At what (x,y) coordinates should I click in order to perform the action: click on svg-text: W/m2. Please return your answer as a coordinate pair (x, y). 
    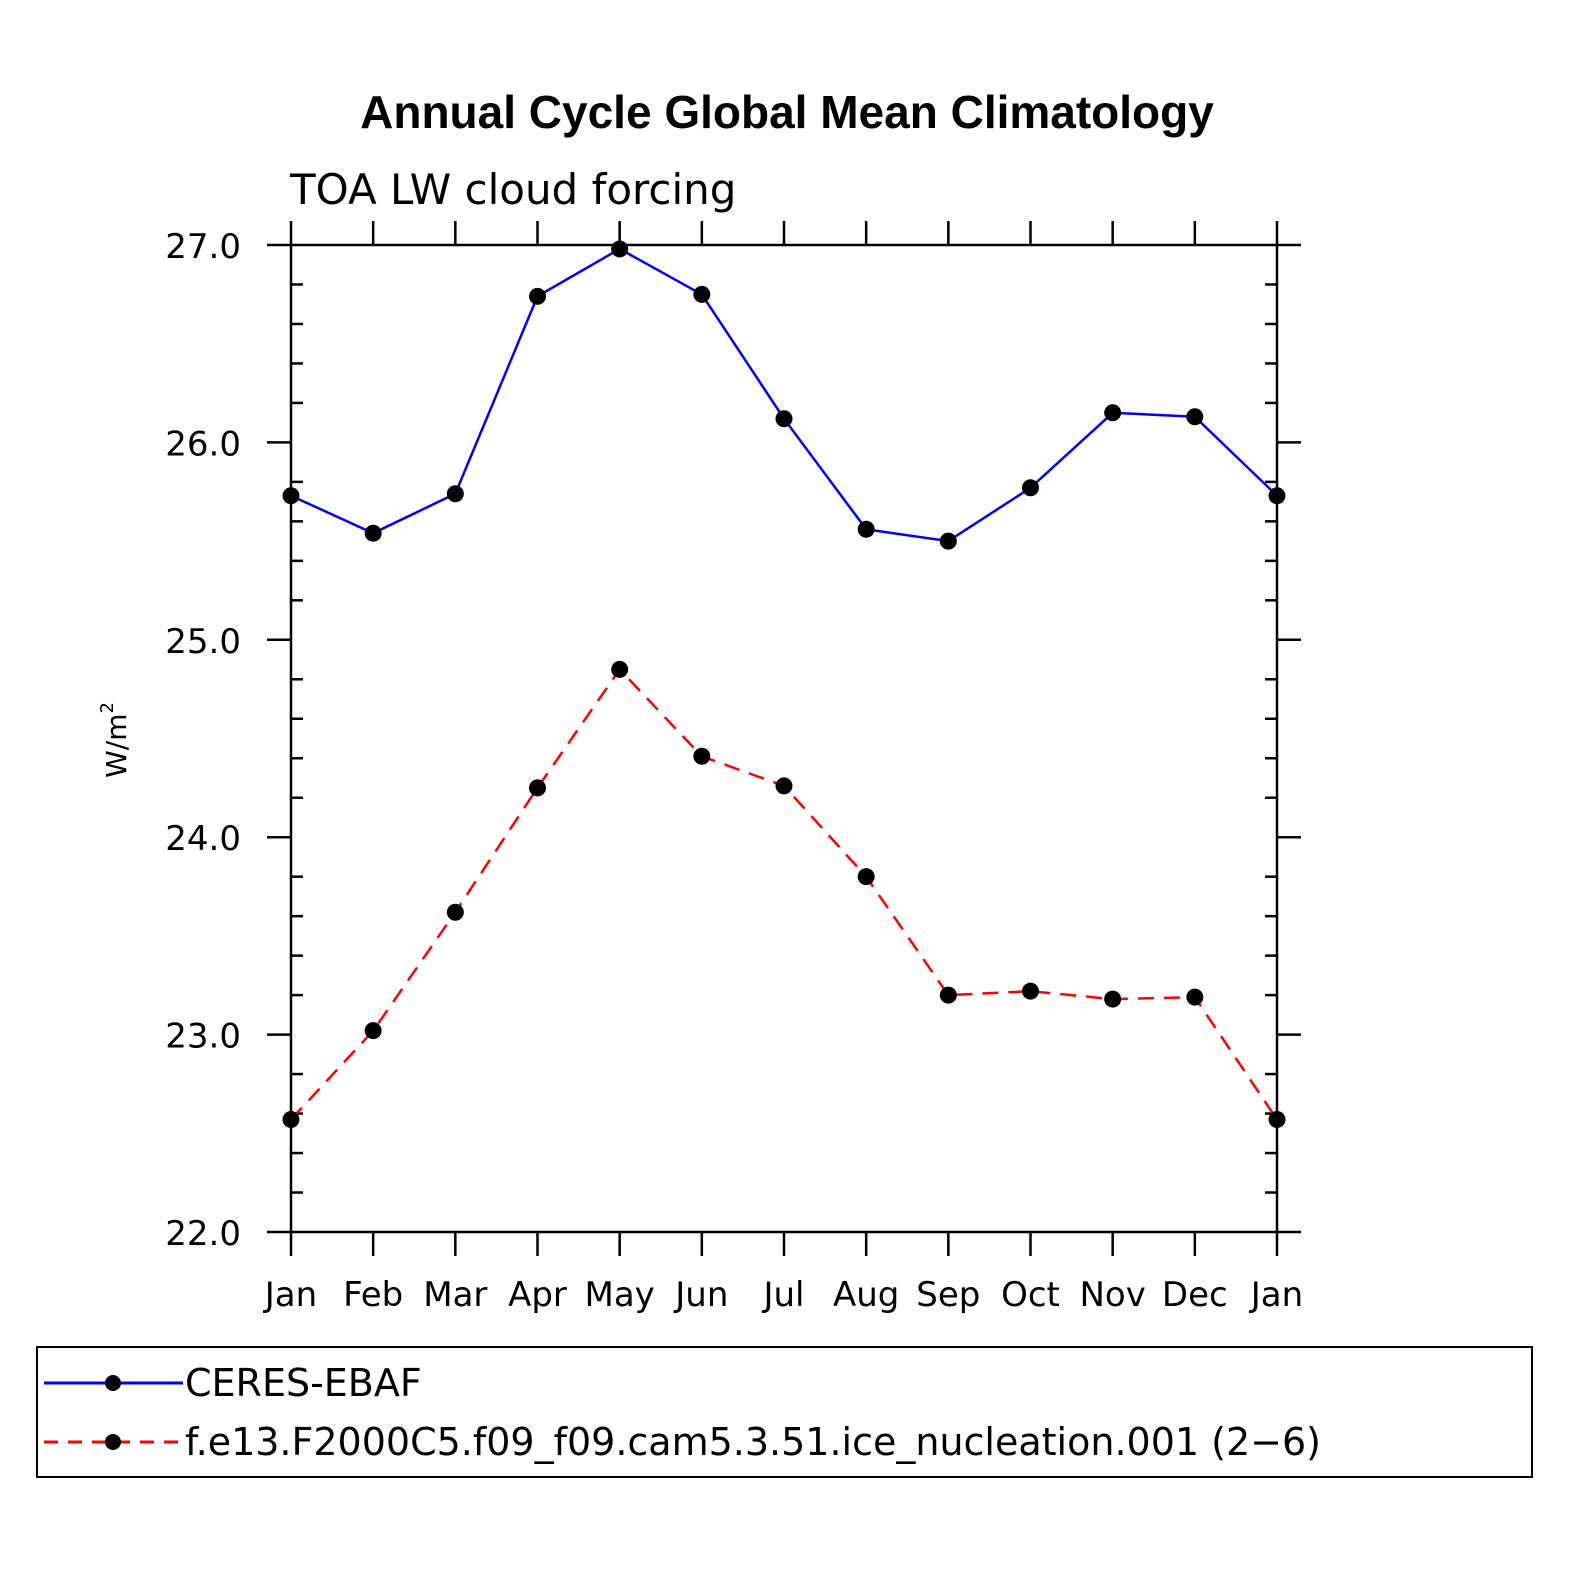
    Looking at the image, I should click on (115, 740).